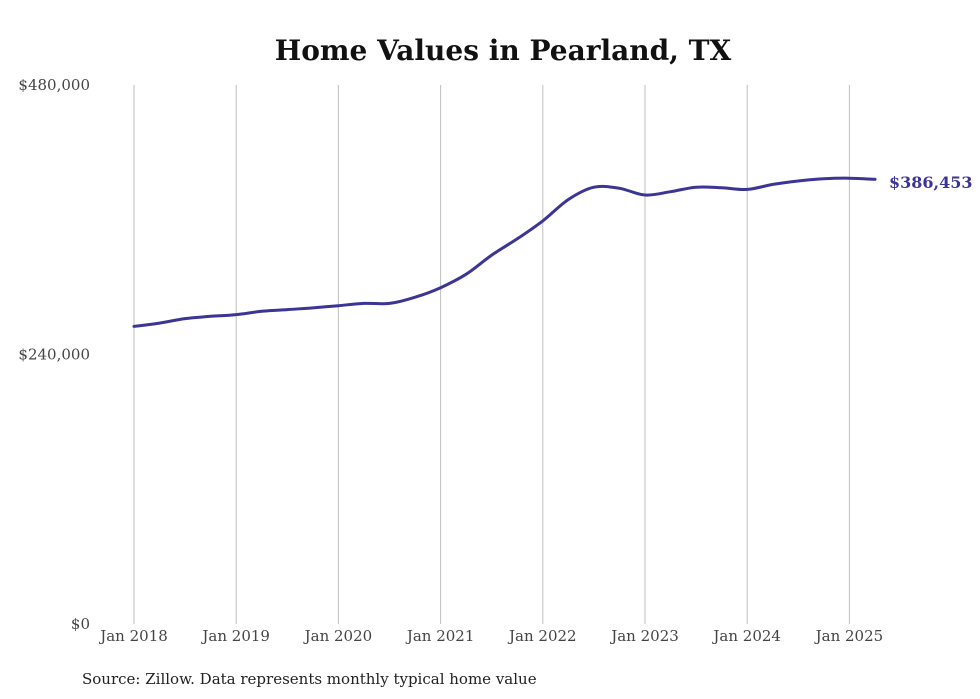  I want to click on x-tick-label: Jan 2019, so click(235, 636).